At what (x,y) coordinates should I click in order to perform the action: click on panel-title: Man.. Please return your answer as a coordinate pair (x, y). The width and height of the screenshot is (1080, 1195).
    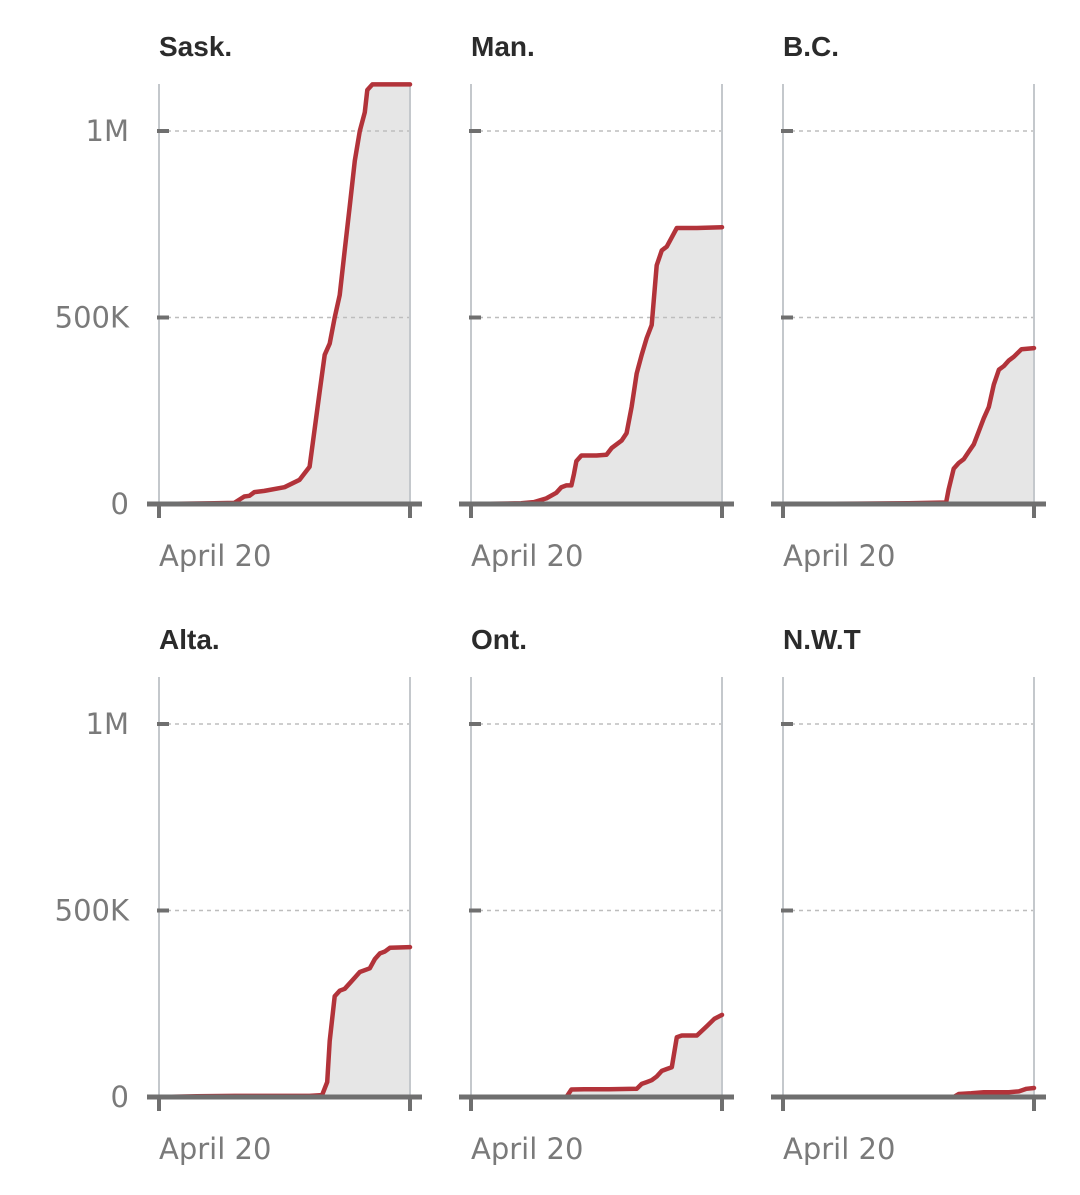
    Looking at the image, I should click on (503, 46).